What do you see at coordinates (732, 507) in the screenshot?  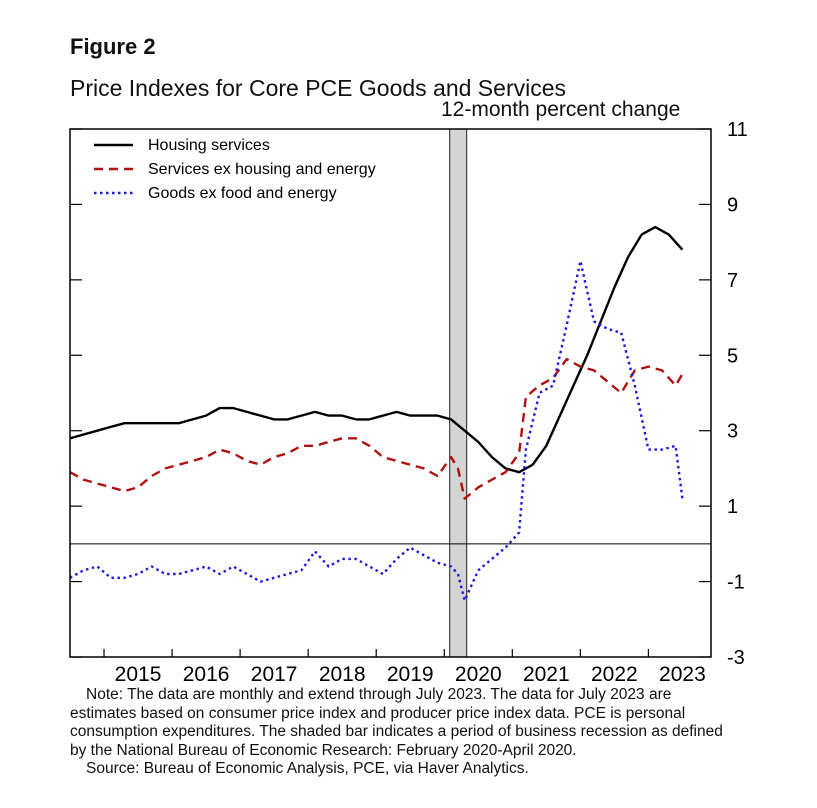 I see `y-tick-label: 1` at bounding box center [732, 507].